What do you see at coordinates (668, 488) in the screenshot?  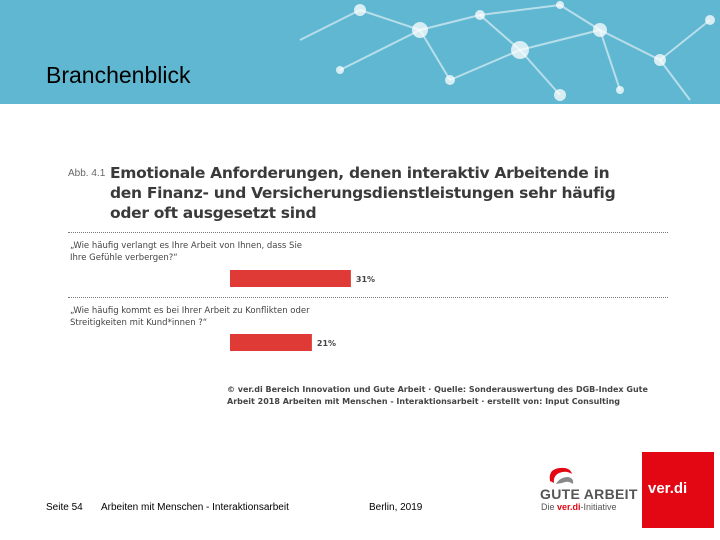 I see `verdi-logo-text: ver.di` at bounding box center [668, 488].